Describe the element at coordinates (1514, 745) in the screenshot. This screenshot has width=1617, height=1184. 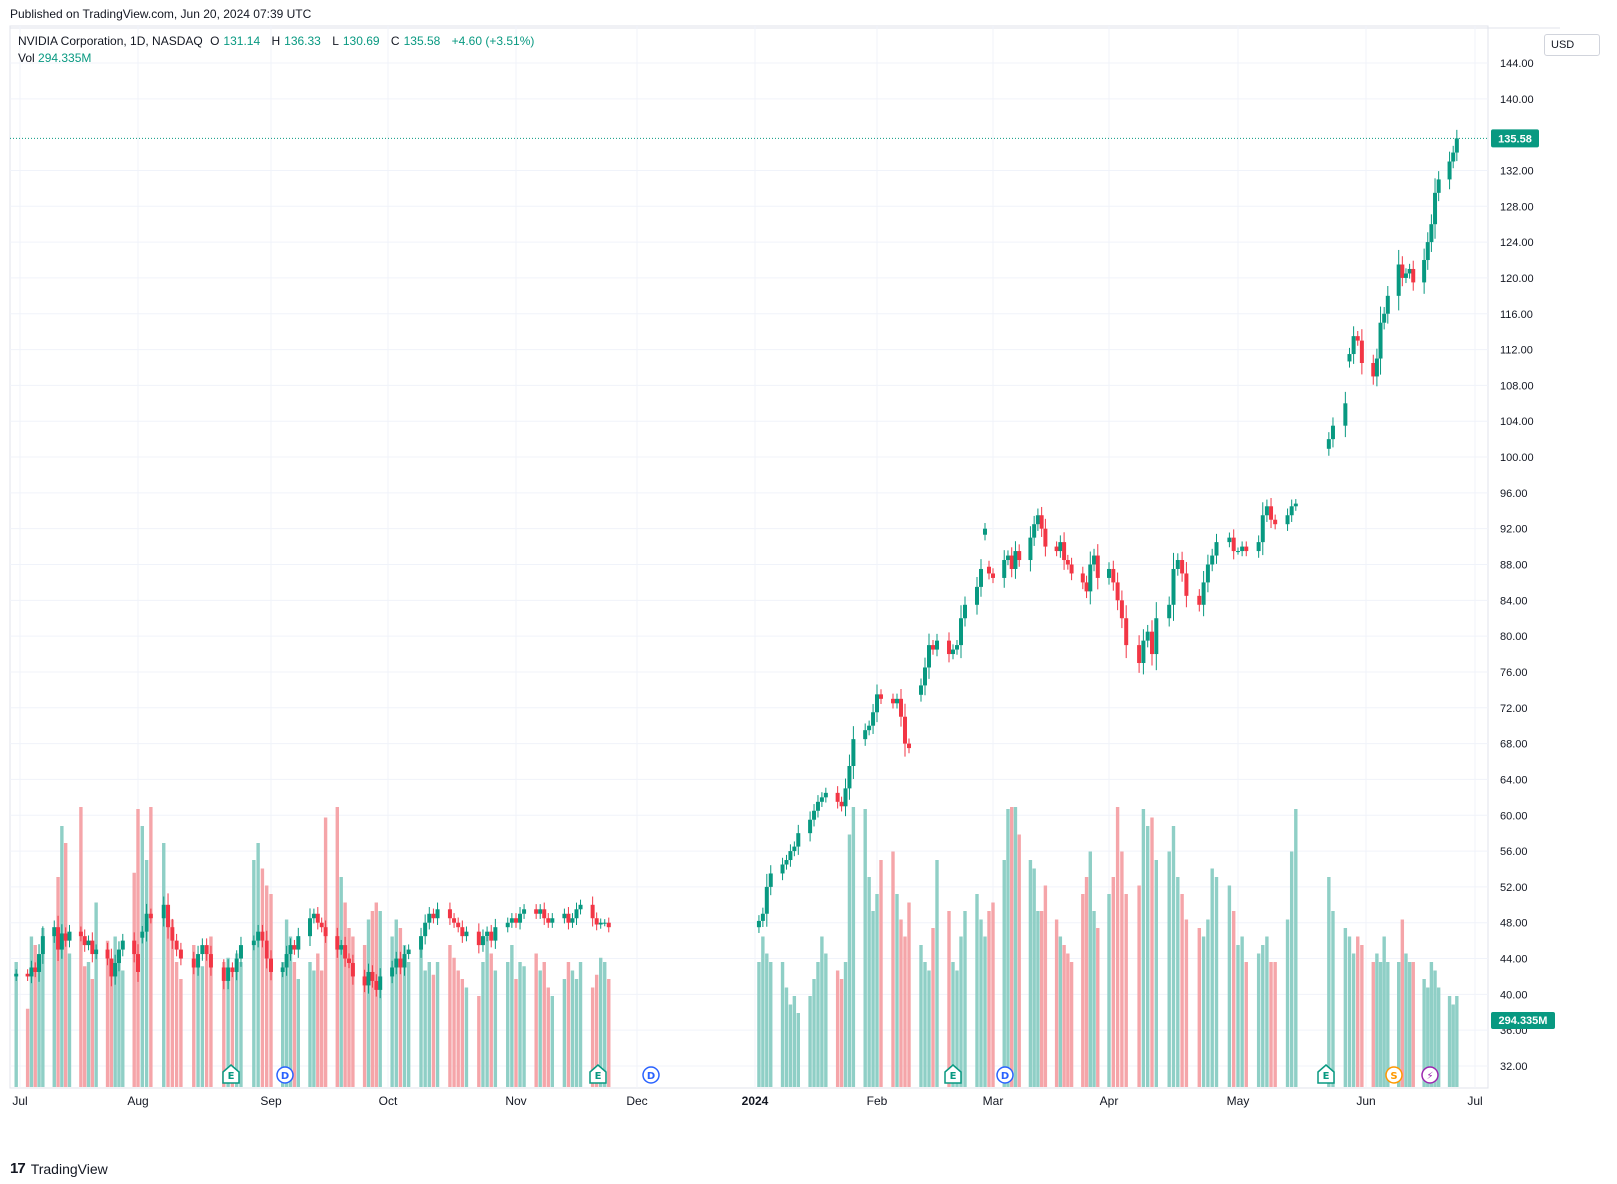
I see `y-tick-label: 68.00` at that location.